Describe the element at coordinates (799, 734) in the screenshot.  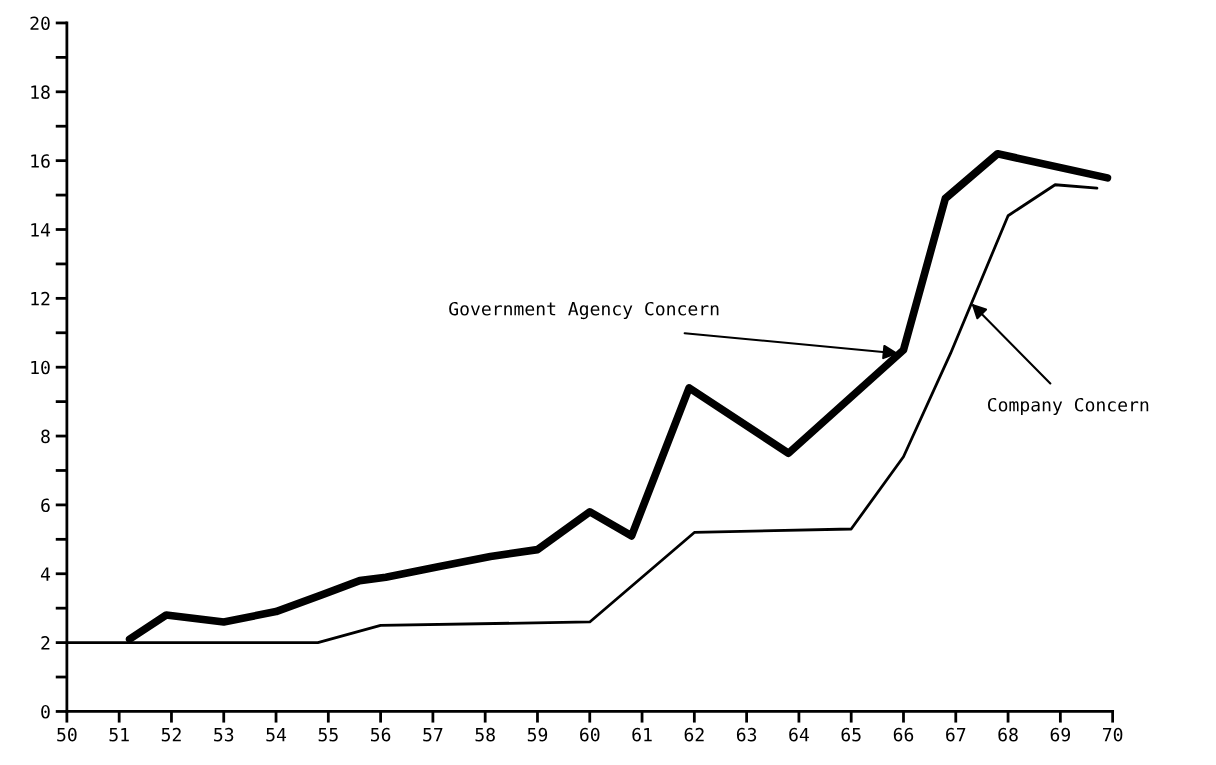
I see `x-tick-label: 64` at that location.